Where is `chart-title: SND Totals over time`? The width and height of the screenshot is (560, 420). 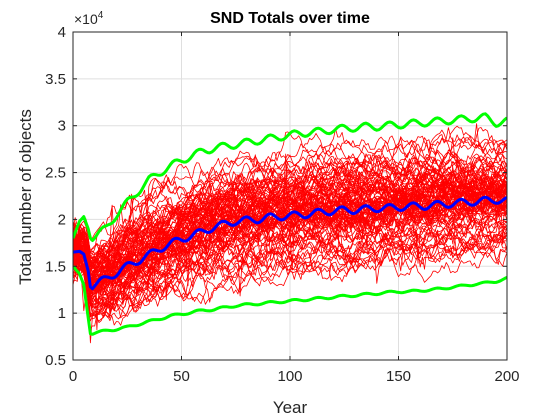
chart-title: SND Totals over time is located at coordinates (290, 18).